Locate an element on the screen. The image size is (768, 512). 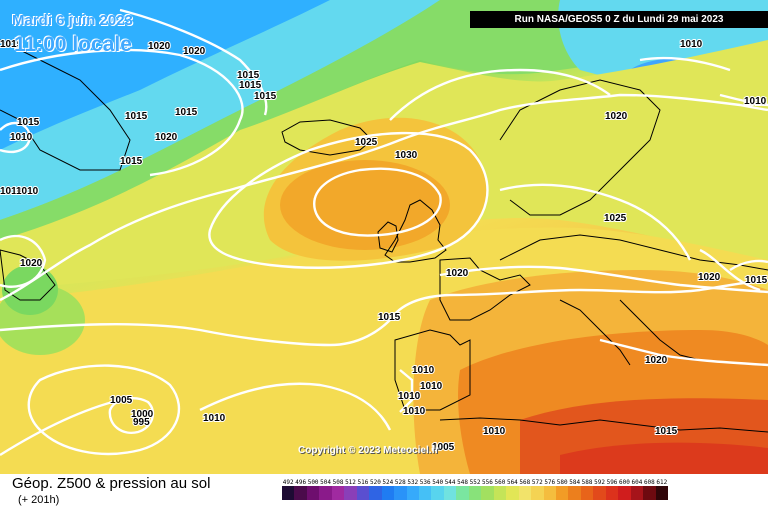
west-pocket-core is located at coordinates (30, 290).